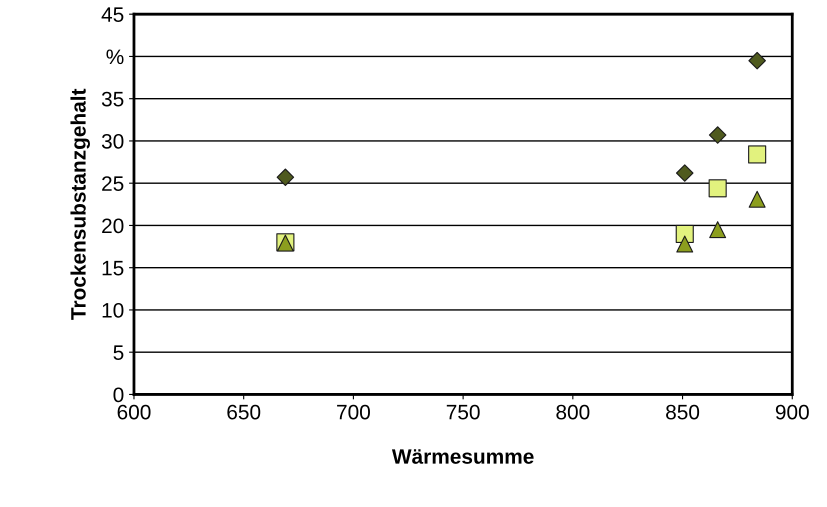 The image size is (827, 507). Describe the element at coordinates (573, 412) in the screenshot. I see `x-tick-label: 800` at that location.